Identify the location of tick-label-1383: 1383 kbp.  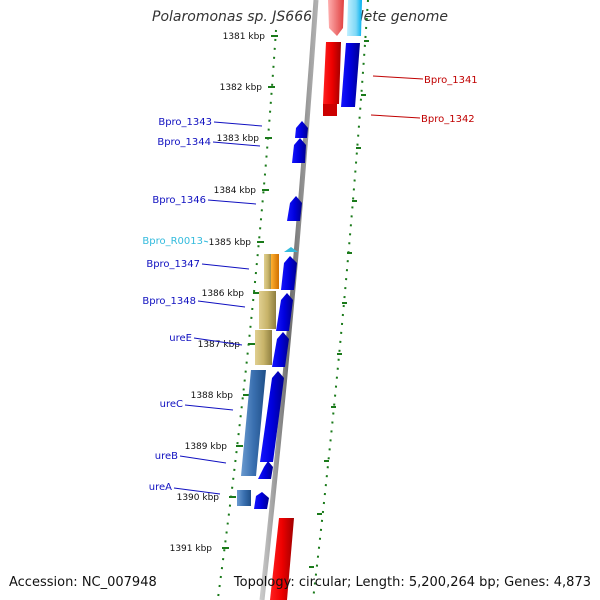
(238, 139).